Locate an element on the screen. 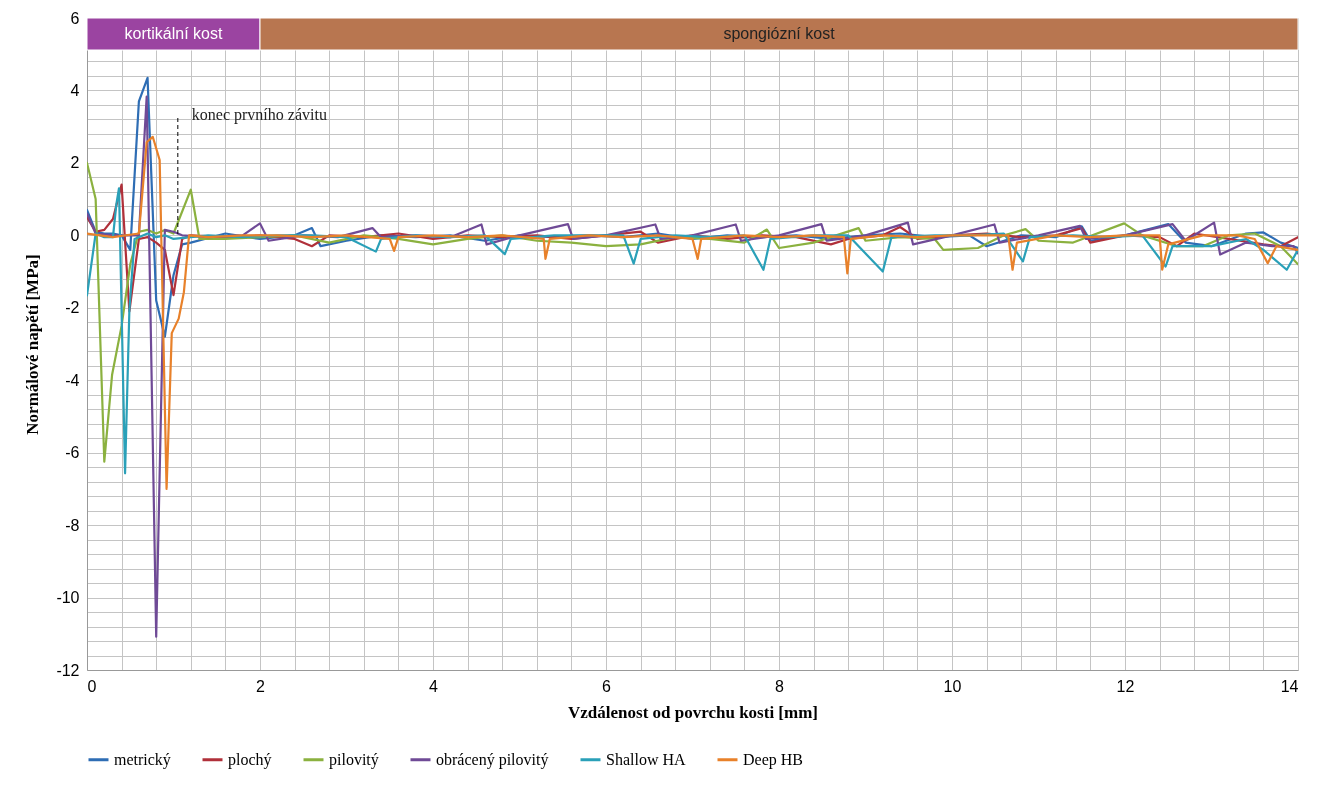 Image resolution: width=1328 pixels, height=789 pixels. y-tick-label: -10 is located at coordinates (68, 598).